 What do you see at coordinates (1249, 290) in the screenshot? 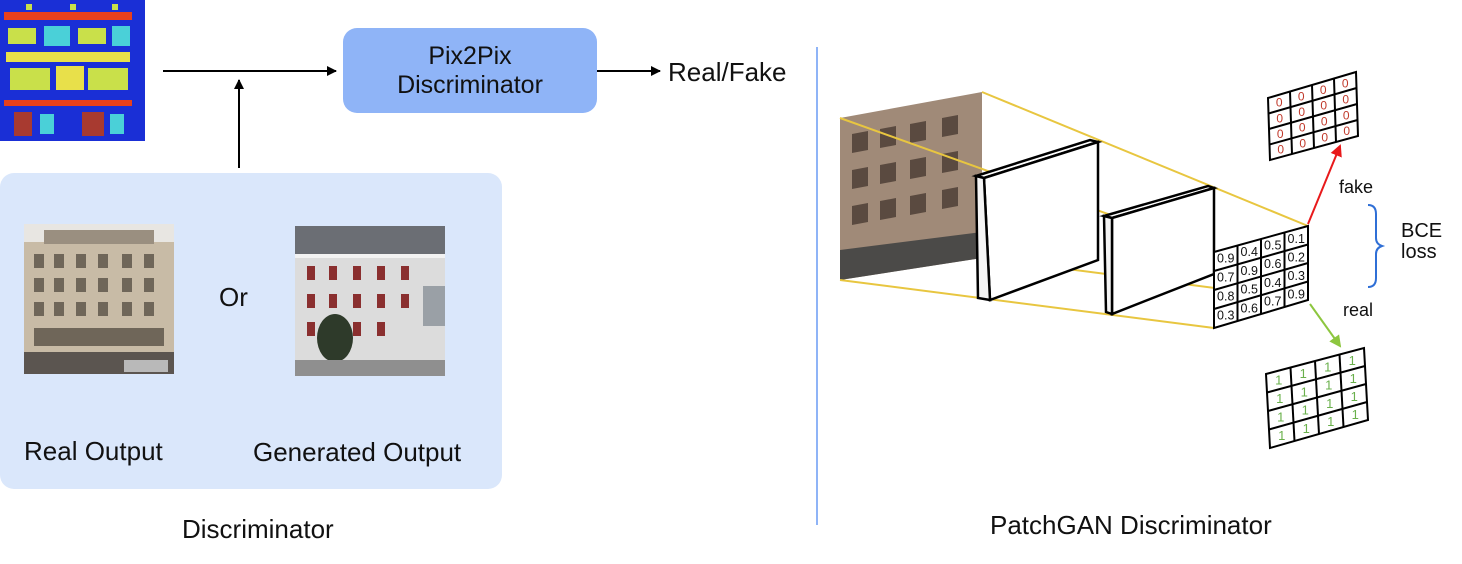
I see `patch-value-2-1: 0.5` at bounding box center [1249, 290].